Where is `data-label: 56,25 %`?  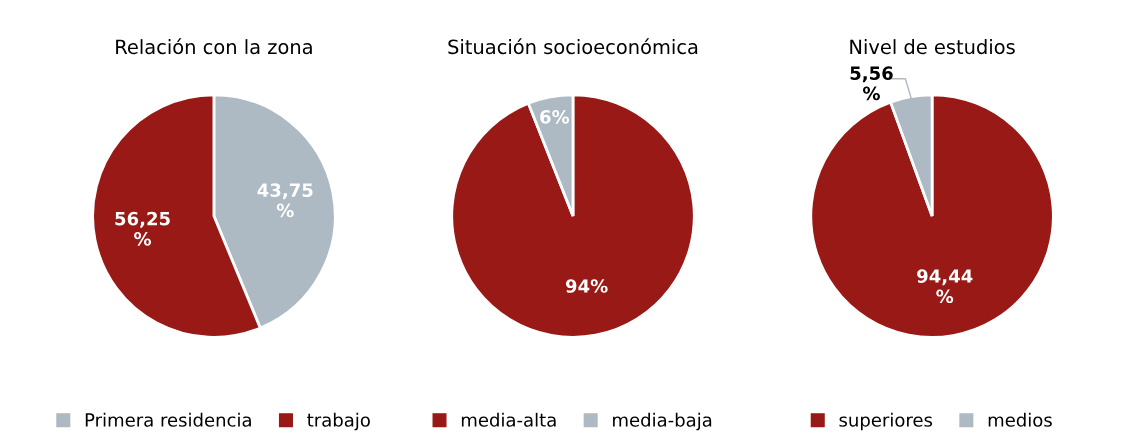
data-label: 56,25 % is located at coordinates (142, 228).